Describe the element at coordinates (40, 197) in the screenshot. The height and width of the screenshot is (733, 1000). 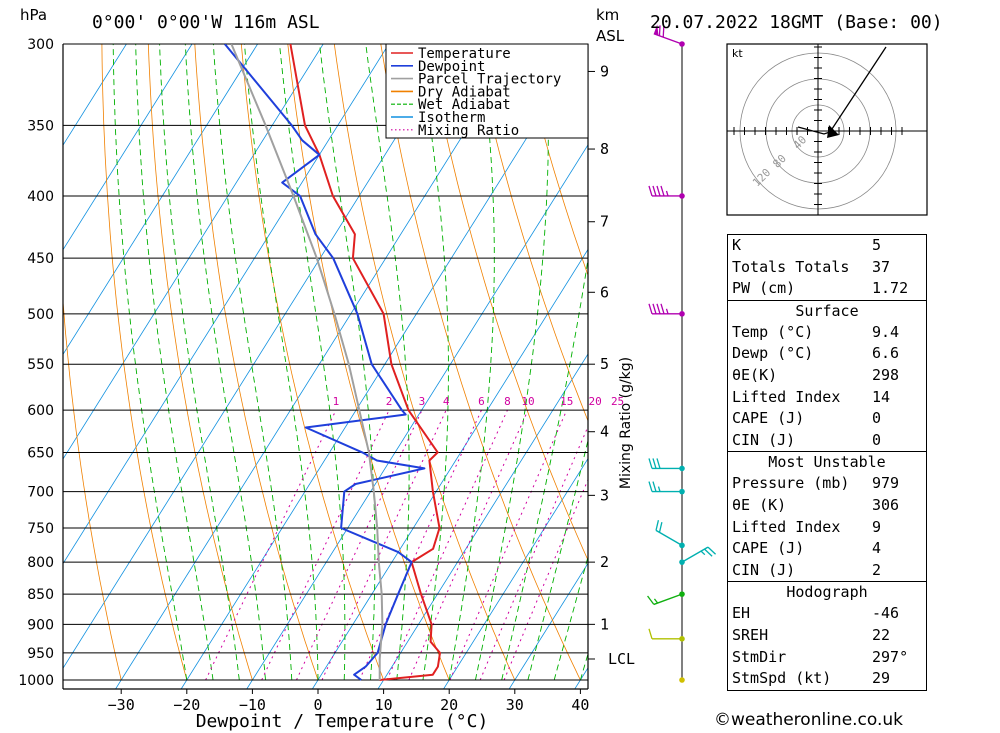
I see `pressure-tick-label: 400` at that location.